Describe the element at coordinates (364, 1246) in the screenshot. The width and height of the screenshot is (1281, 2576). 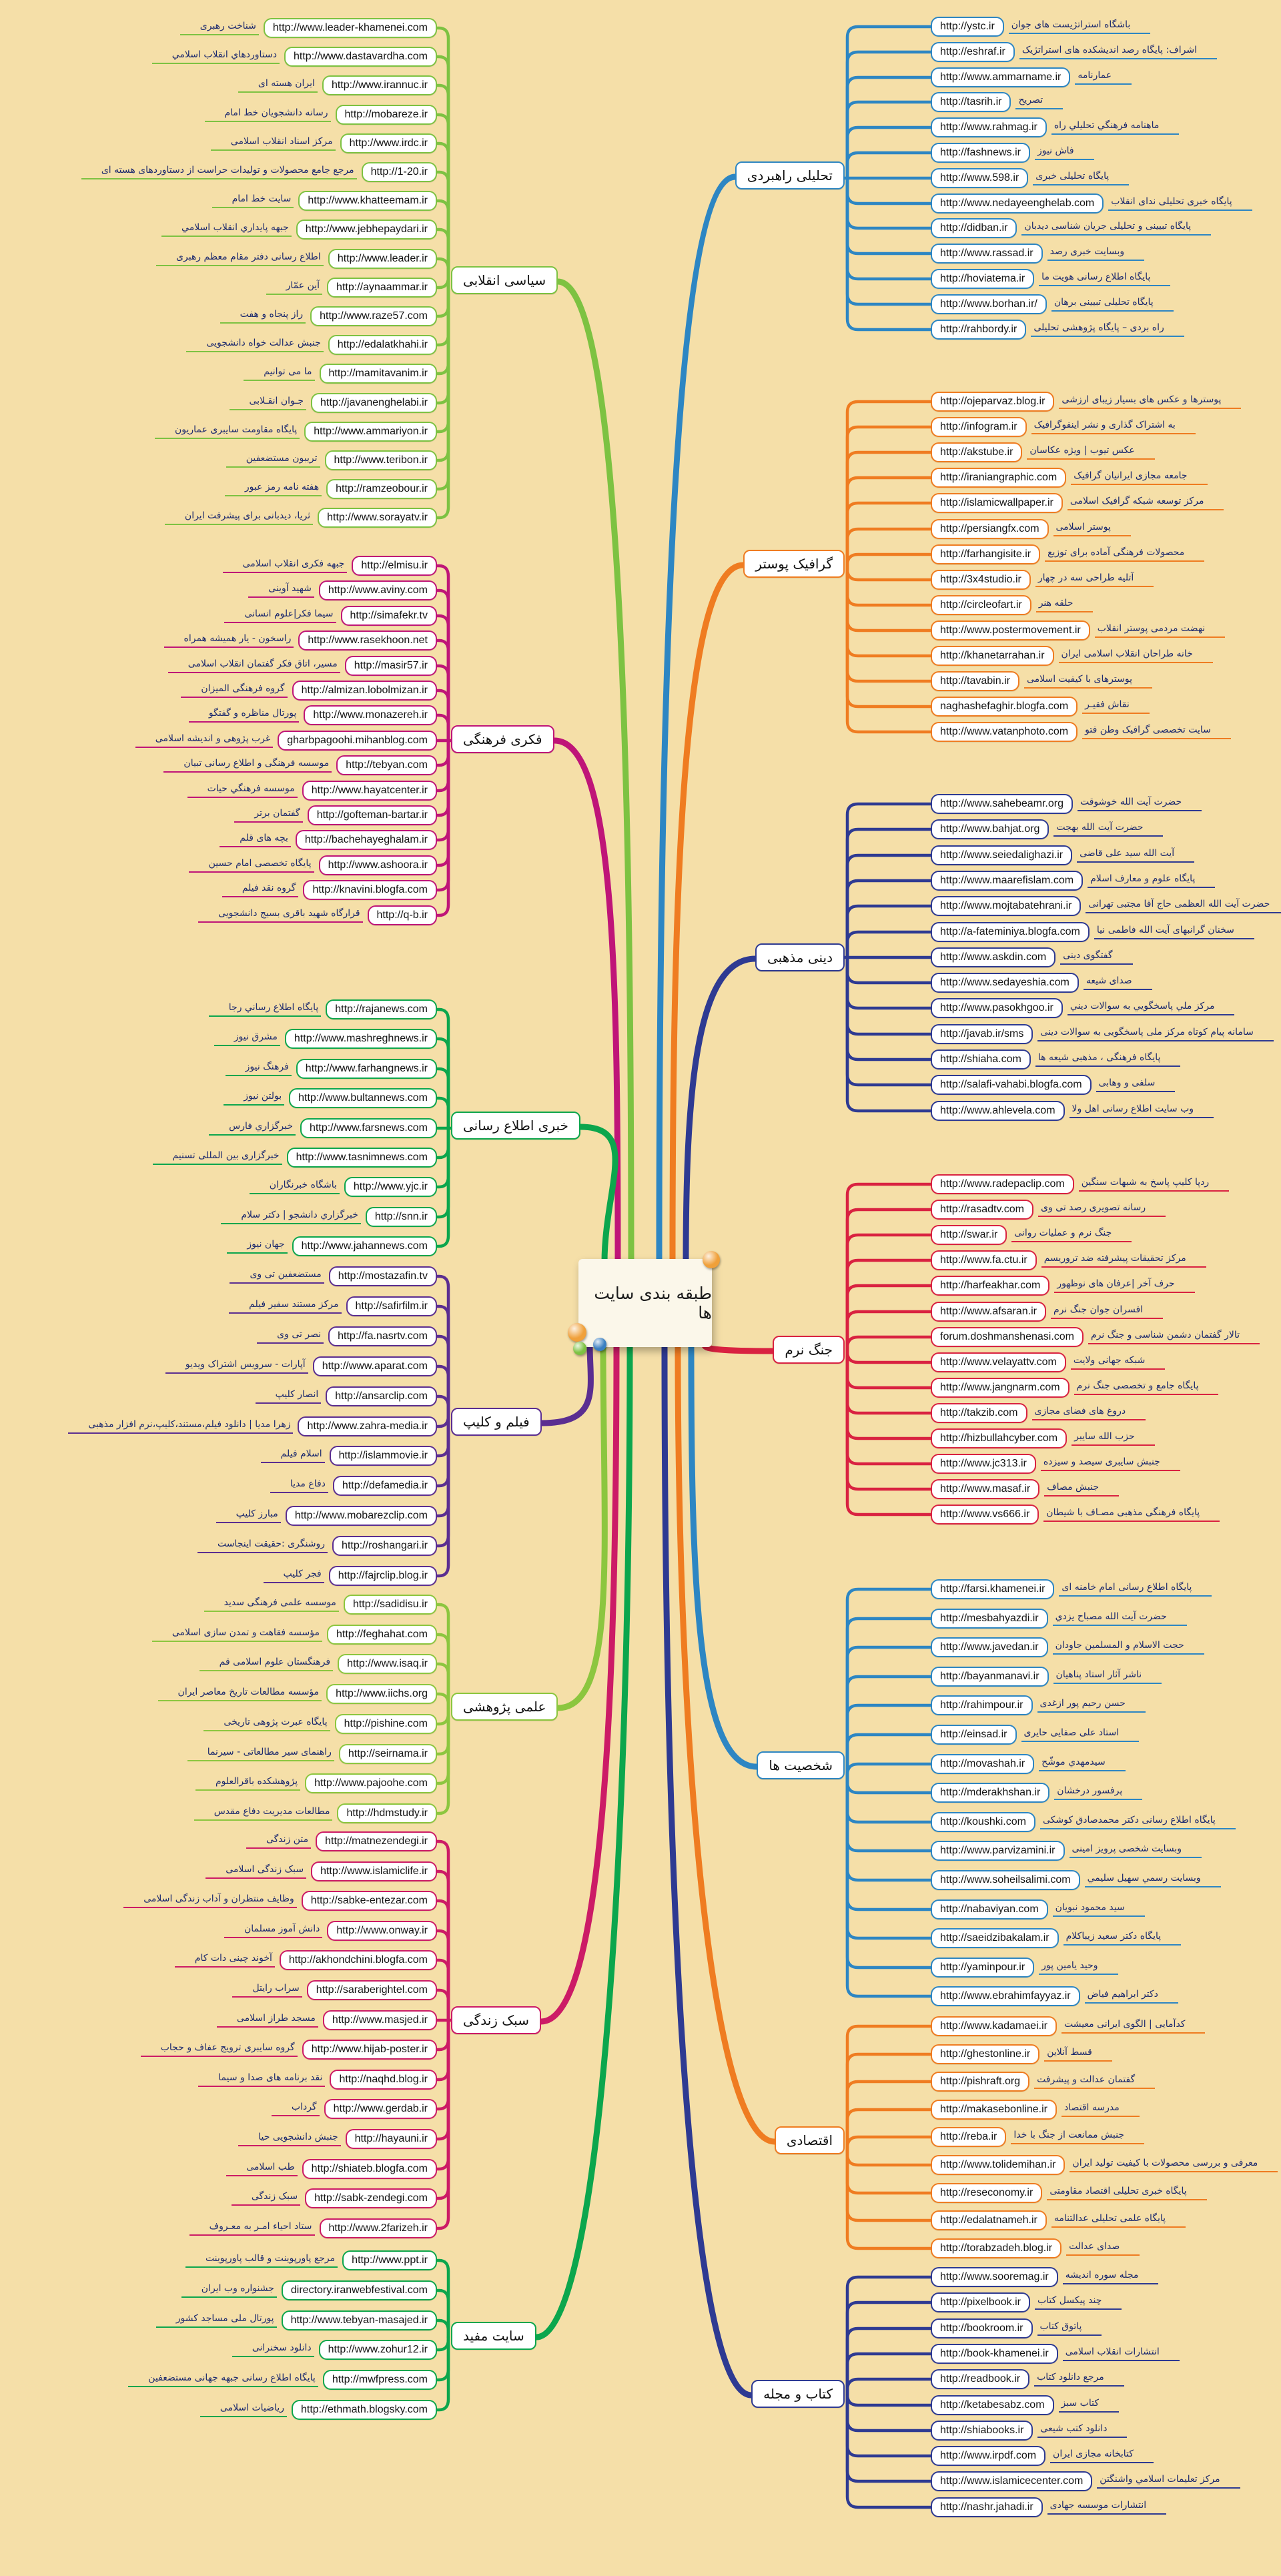
I see `url-node: http://www.jahannews.com` at that location.